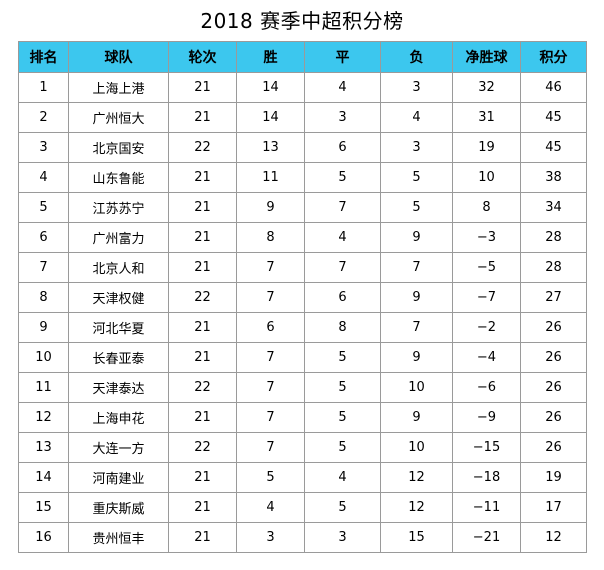 Image resolution: width=604 pixels, height=570 pixels. I want to click on rank-cell: 14, so click(43, 477).